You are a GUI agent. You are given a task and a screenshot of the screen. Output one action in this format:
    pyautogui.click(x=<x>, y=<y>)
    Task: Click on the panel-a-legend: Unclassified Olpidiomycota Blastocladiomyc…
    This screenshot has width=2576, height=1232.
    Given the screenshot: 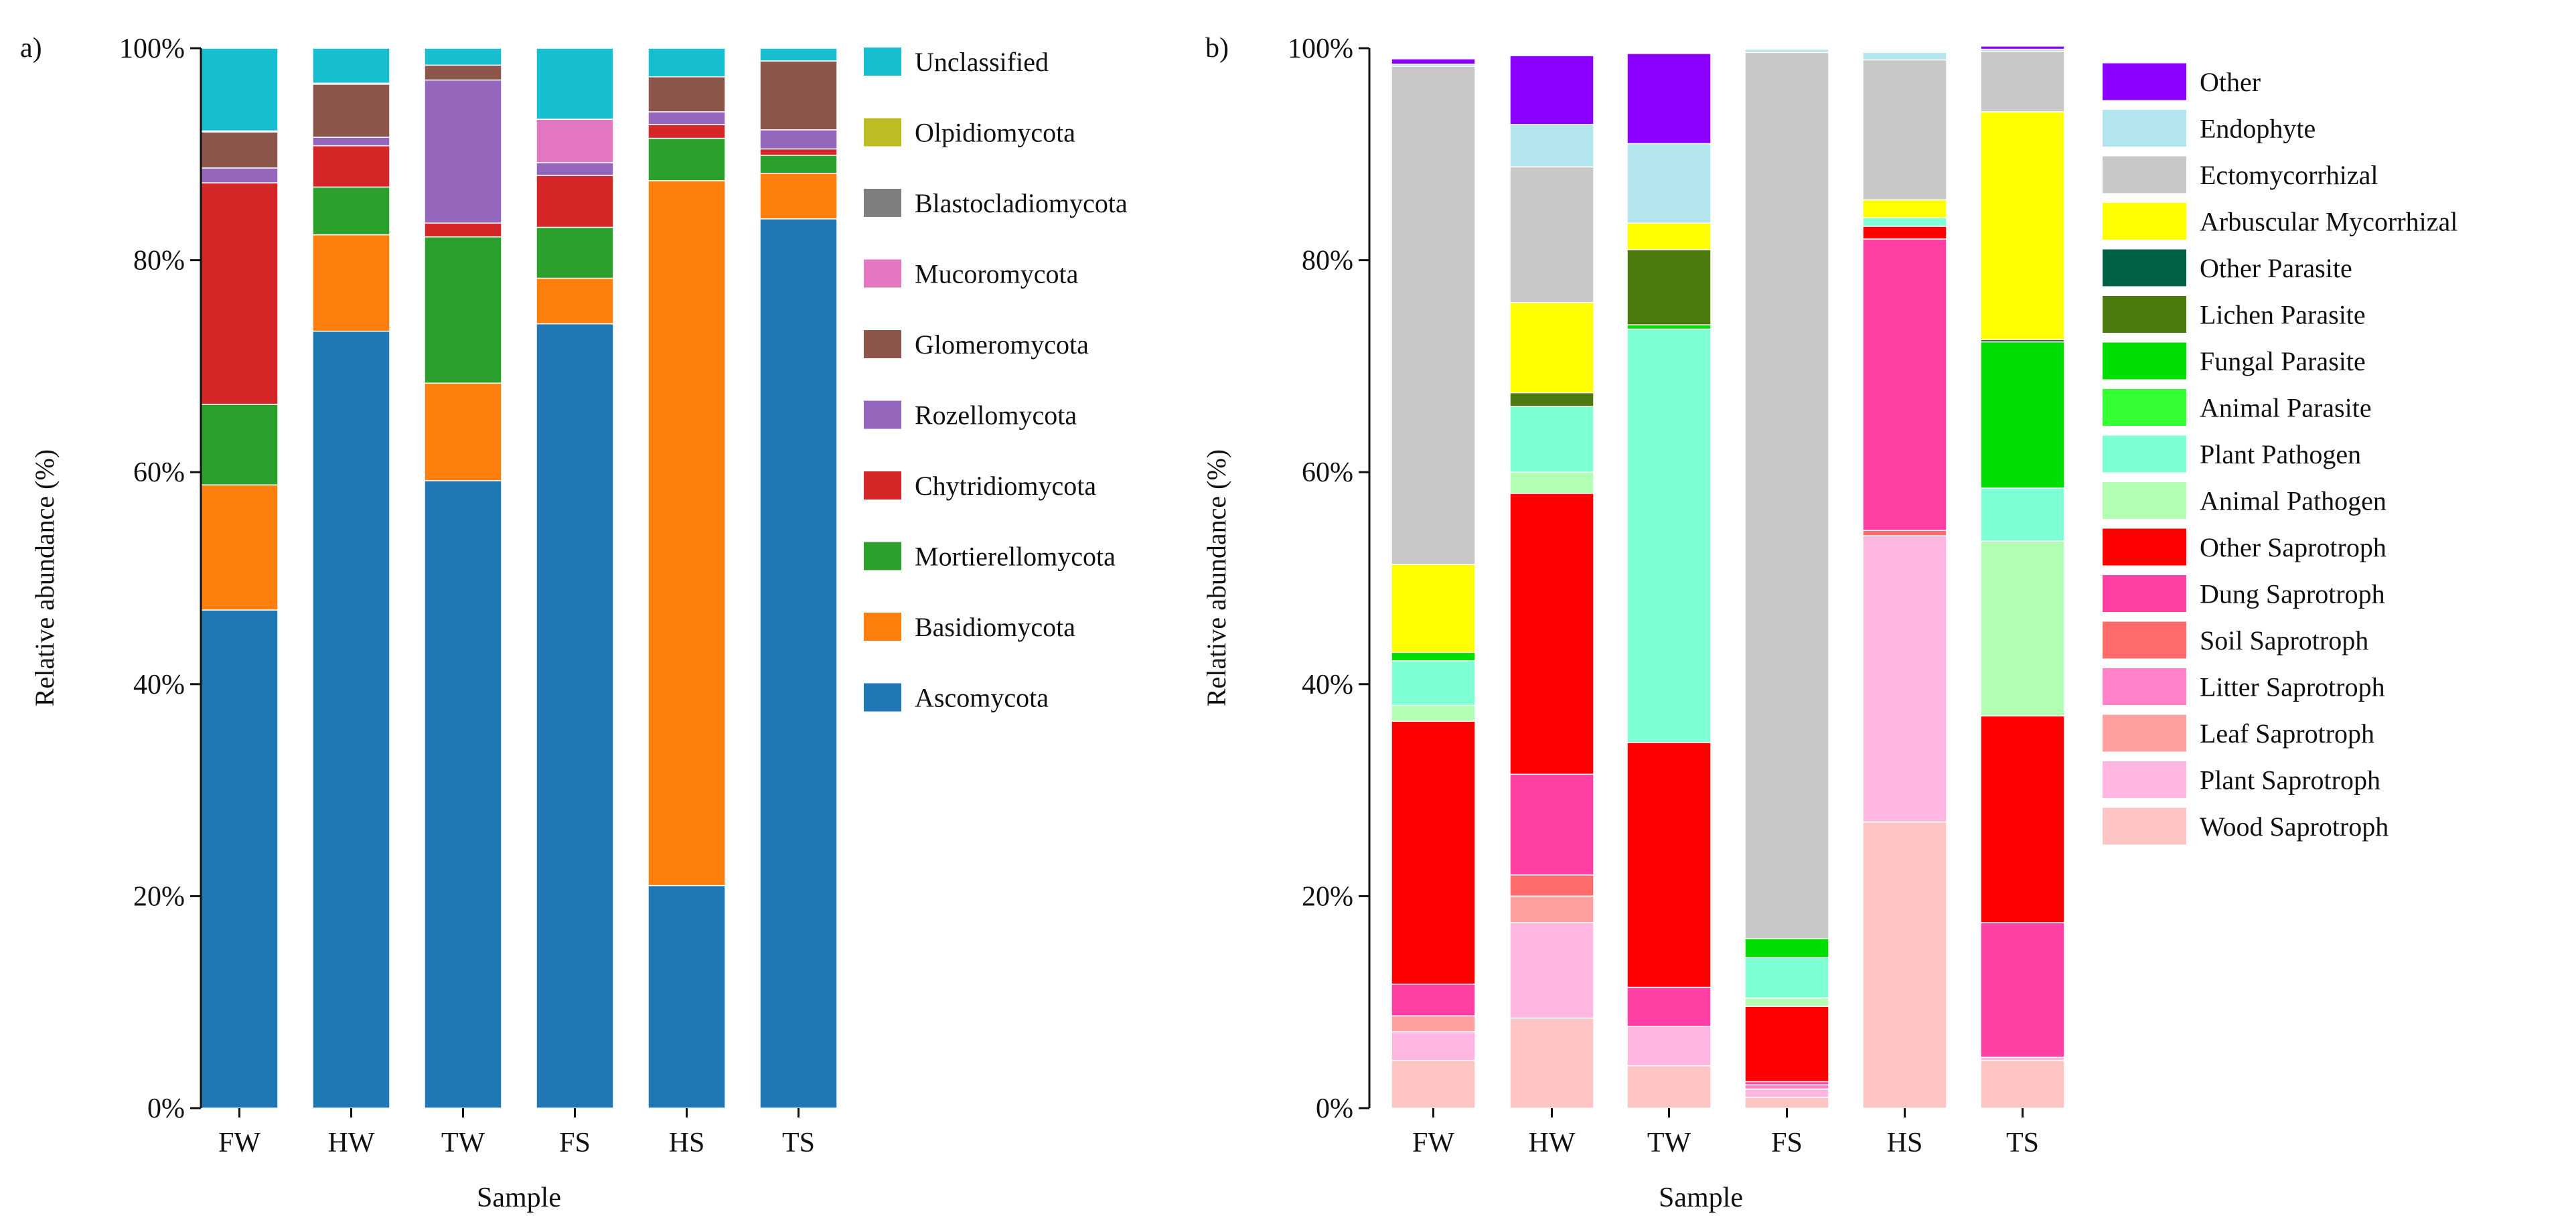 What is the action you would take?
    pyautogui.click(x=996, y=380)
    